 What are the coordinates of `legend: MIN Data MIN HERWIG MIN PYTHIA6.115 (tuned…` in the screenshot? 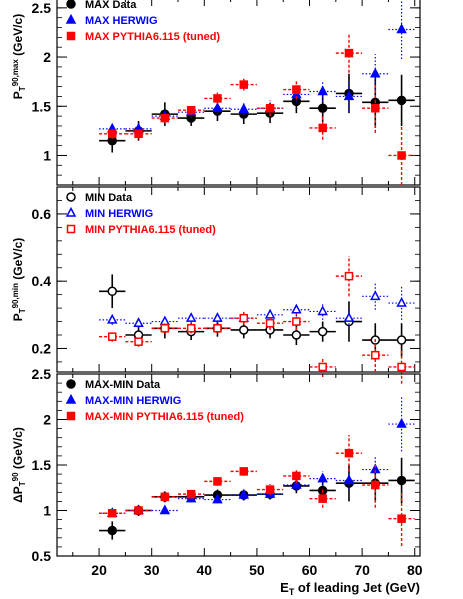 It's located at (140, 214).